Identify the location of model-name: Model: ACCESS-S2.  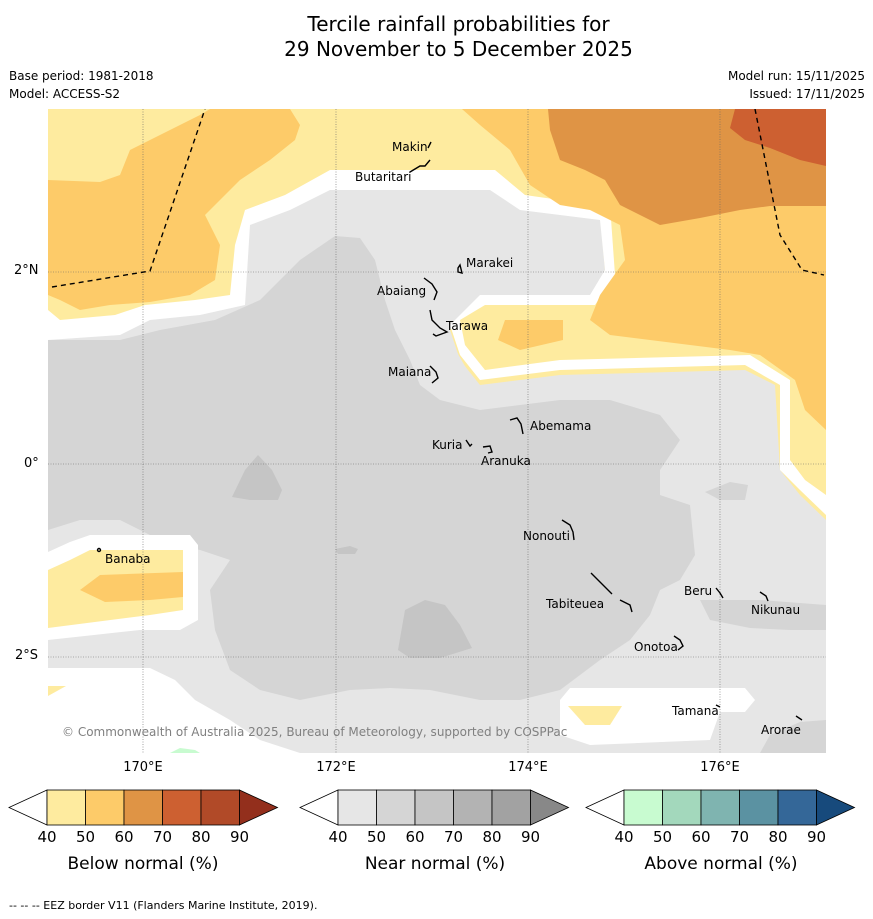
(65, 94).